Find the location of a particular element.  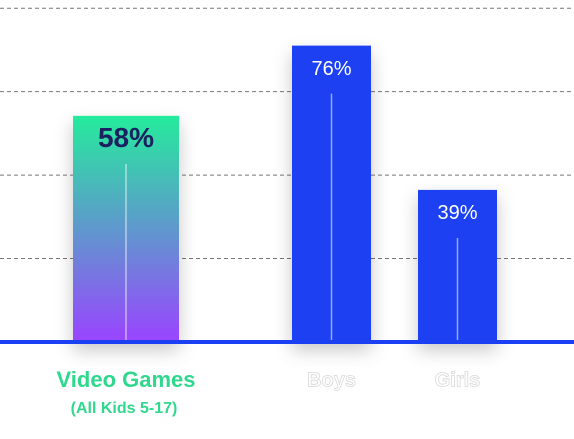

x-tick-label: Video Games is located at coordinates (126, 379).